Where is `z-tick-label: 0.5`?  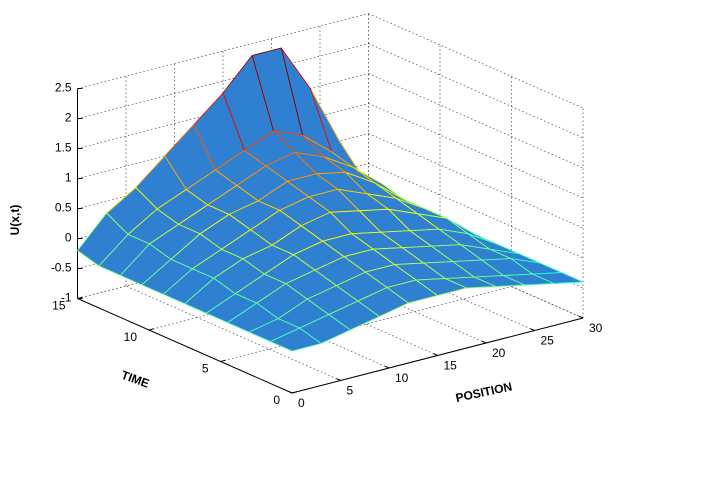 z-tick-label: 0.5 is located at coordinates (63, 208).